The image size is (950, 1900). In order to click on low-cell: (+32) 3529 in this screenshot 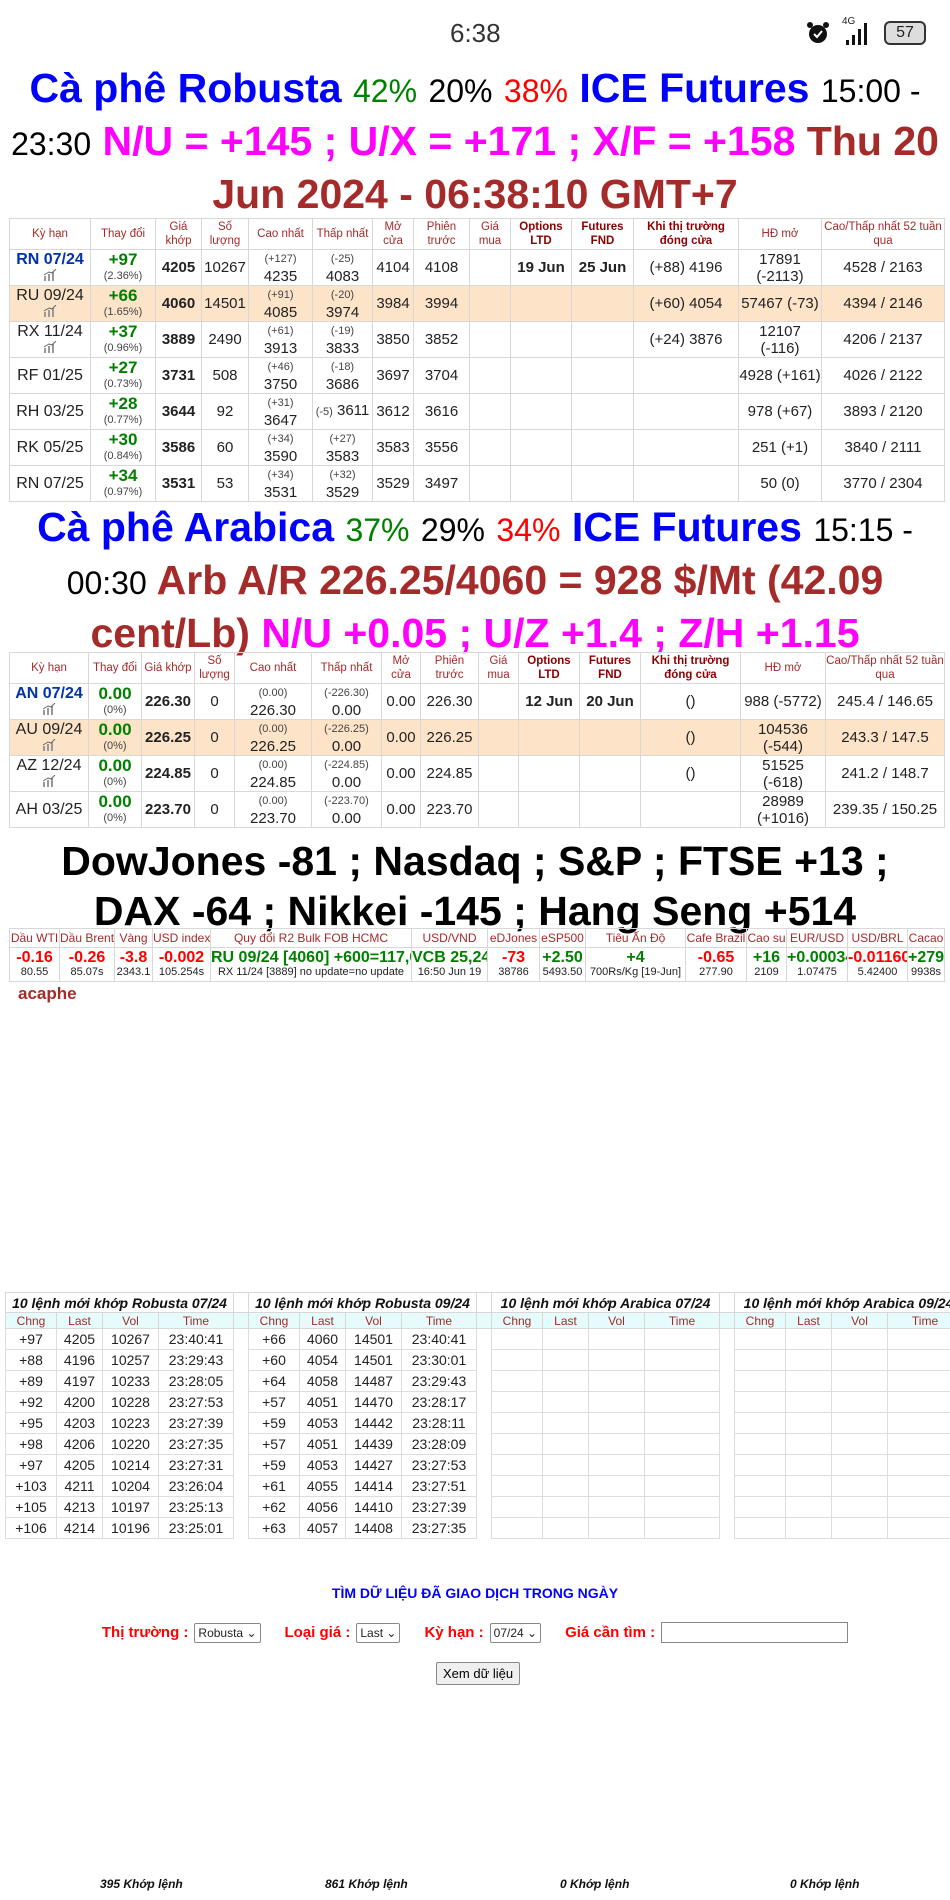, I will do `click(342, 483)`.